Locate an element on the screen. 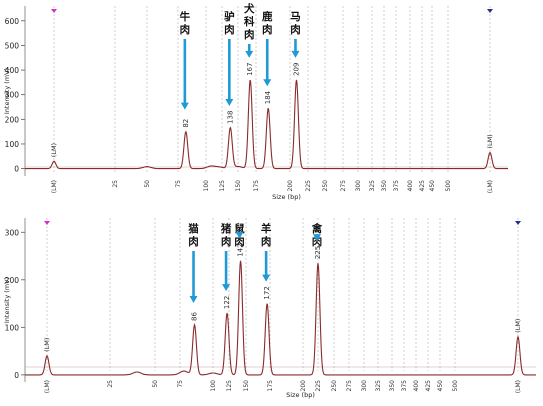 This screenshot has height=406, width=543. peak-size-label-4: 172 is located at coordinates (267, 292).